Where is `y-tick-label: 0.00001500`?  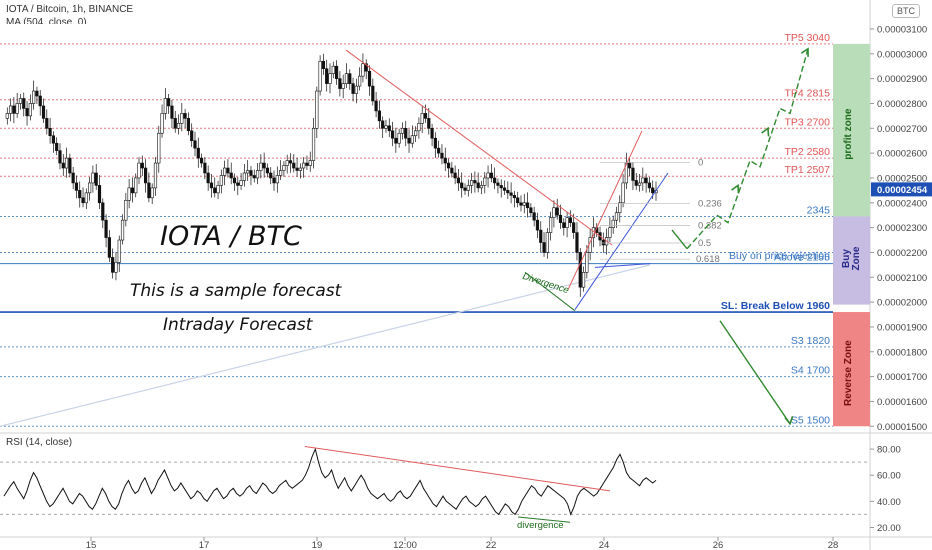 y-tick-label: 0.00001500 is located at coordinates (902, 427).